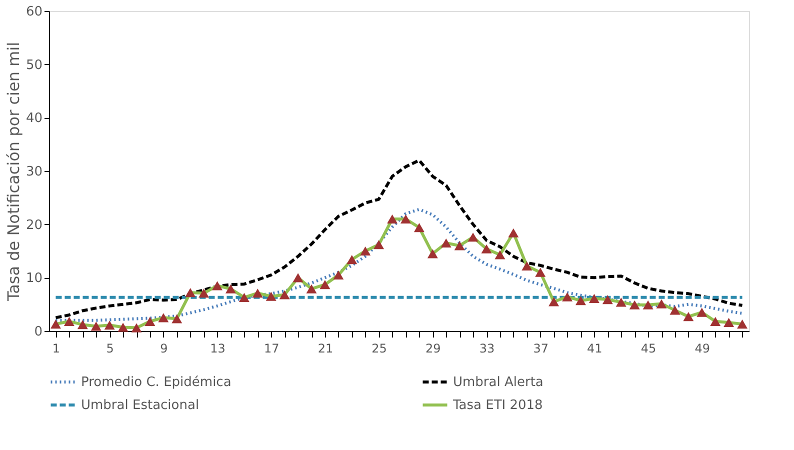  Describe the element at coordinates (156, 382) in the screenshot. I see `legend-label: Promedio C. Epidémica` at that location.